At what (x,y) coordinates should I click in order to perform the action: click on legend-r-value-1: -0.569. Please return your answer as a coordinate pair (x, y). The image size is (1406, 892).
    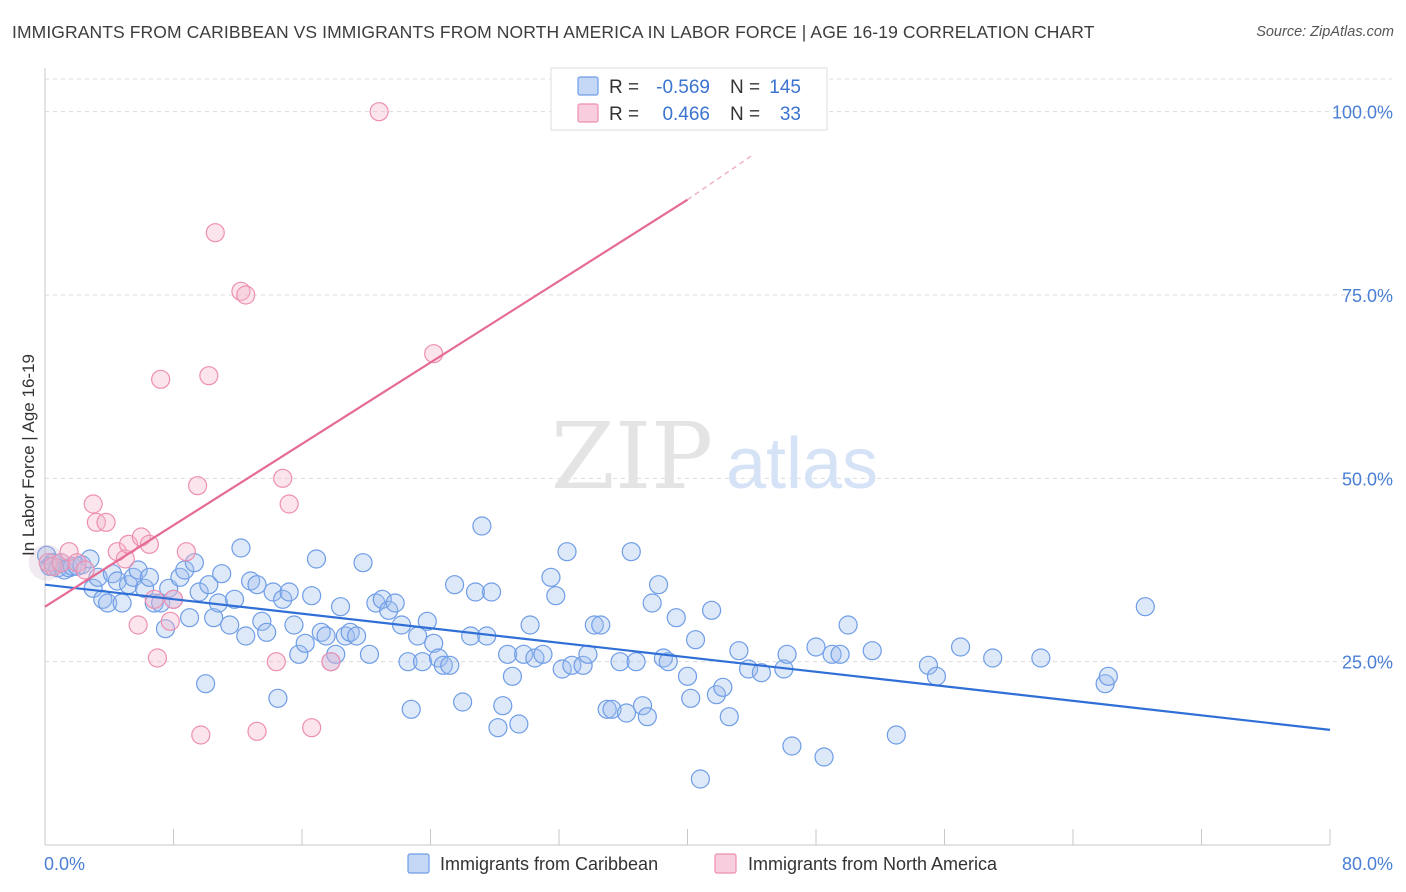
    Looking at the image, I should click on (683, 87).